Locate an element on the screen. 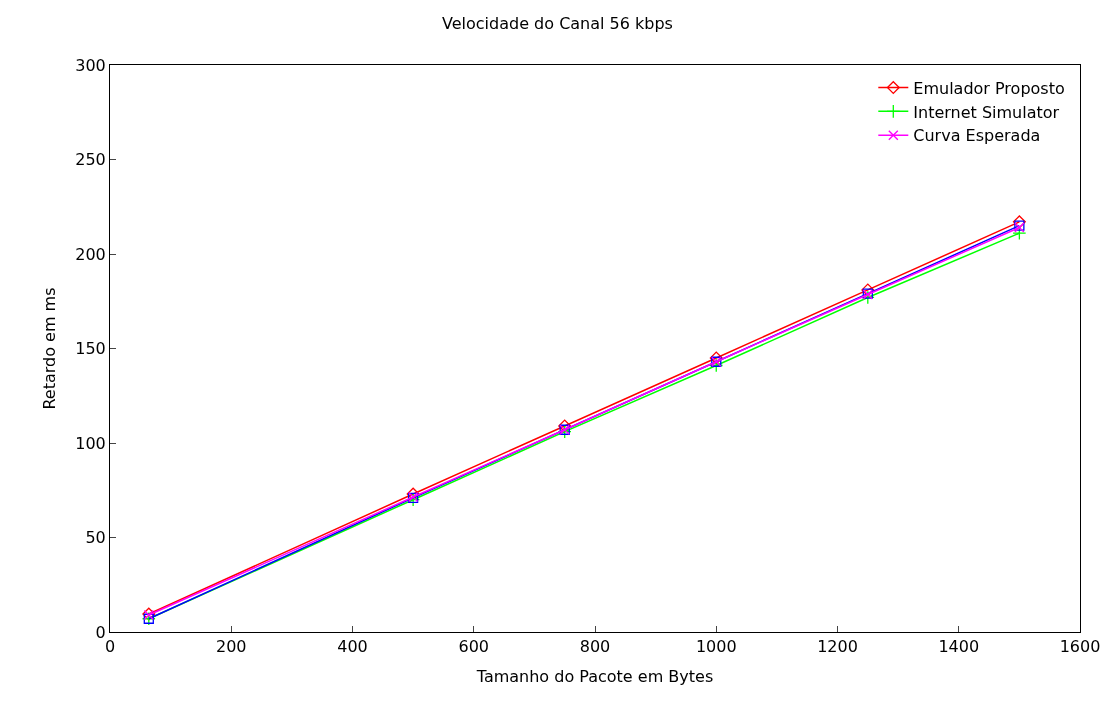 This screenshot has width=1115, height=722. x-tick-label: 1000 is located at coordinates (716, 647).